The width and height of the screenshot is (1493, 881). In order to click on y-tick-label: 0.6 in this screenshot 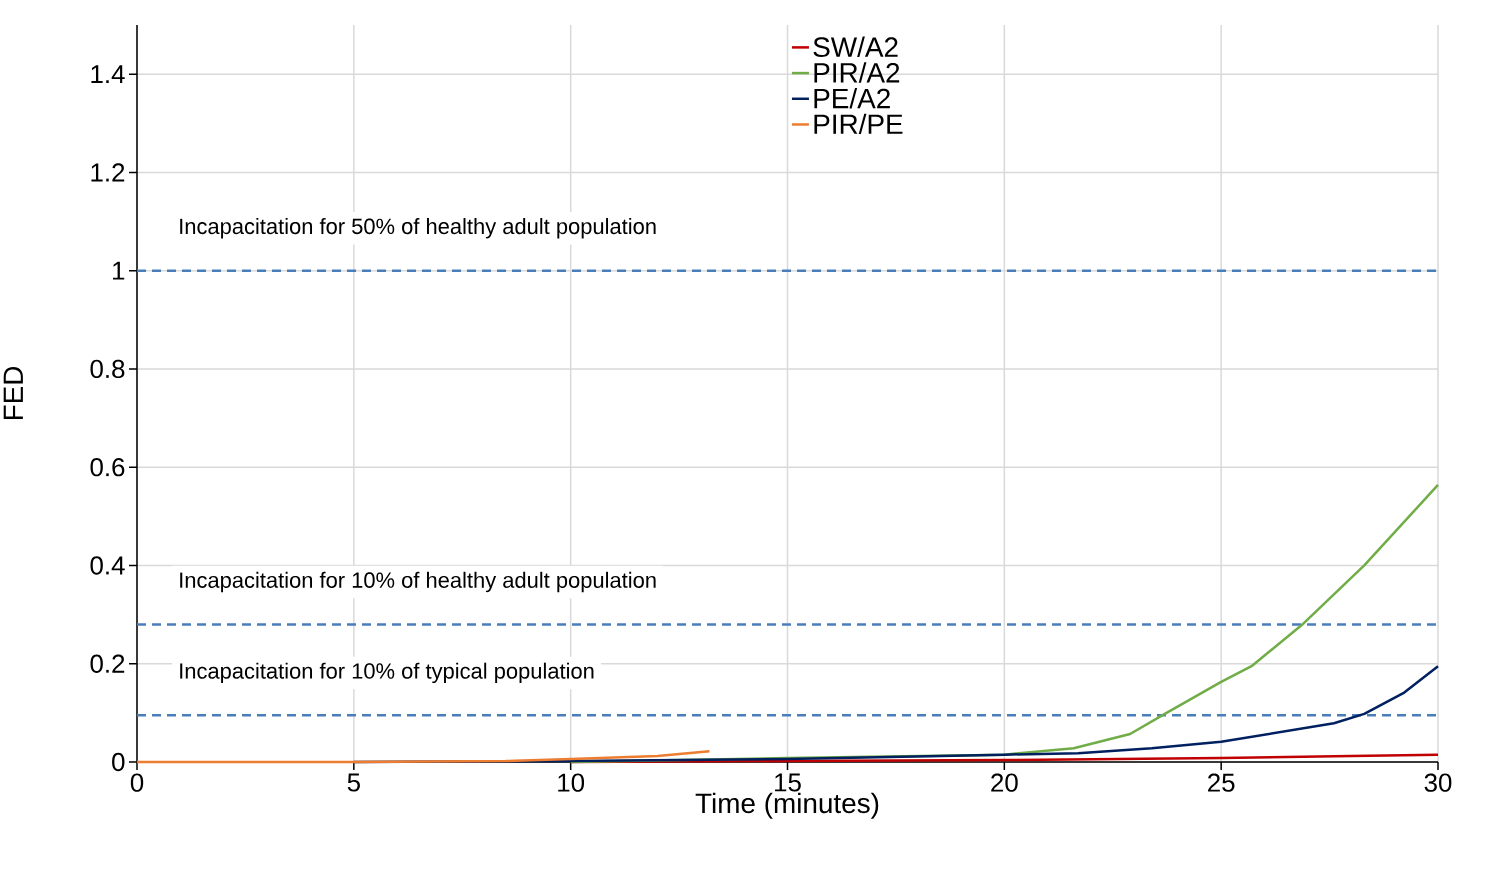, I will do `click(107, 467)`.